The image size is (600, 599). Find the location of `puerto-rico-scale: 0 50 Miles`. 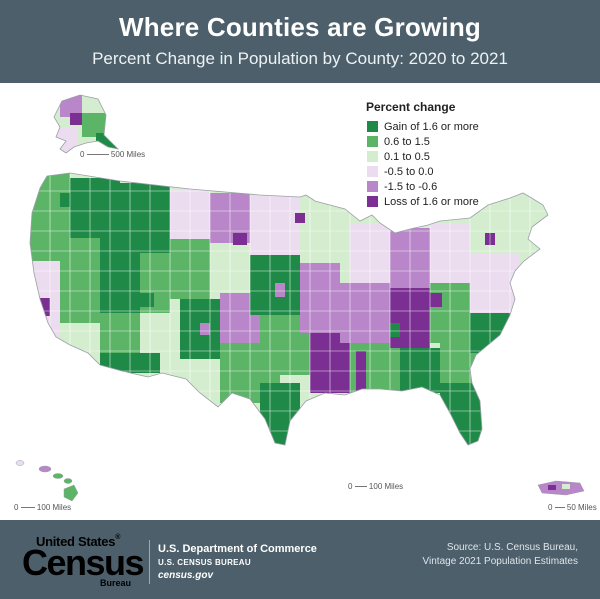

puerto-rico-scale: 0 50 Miles is located at coordinates (572, 507).